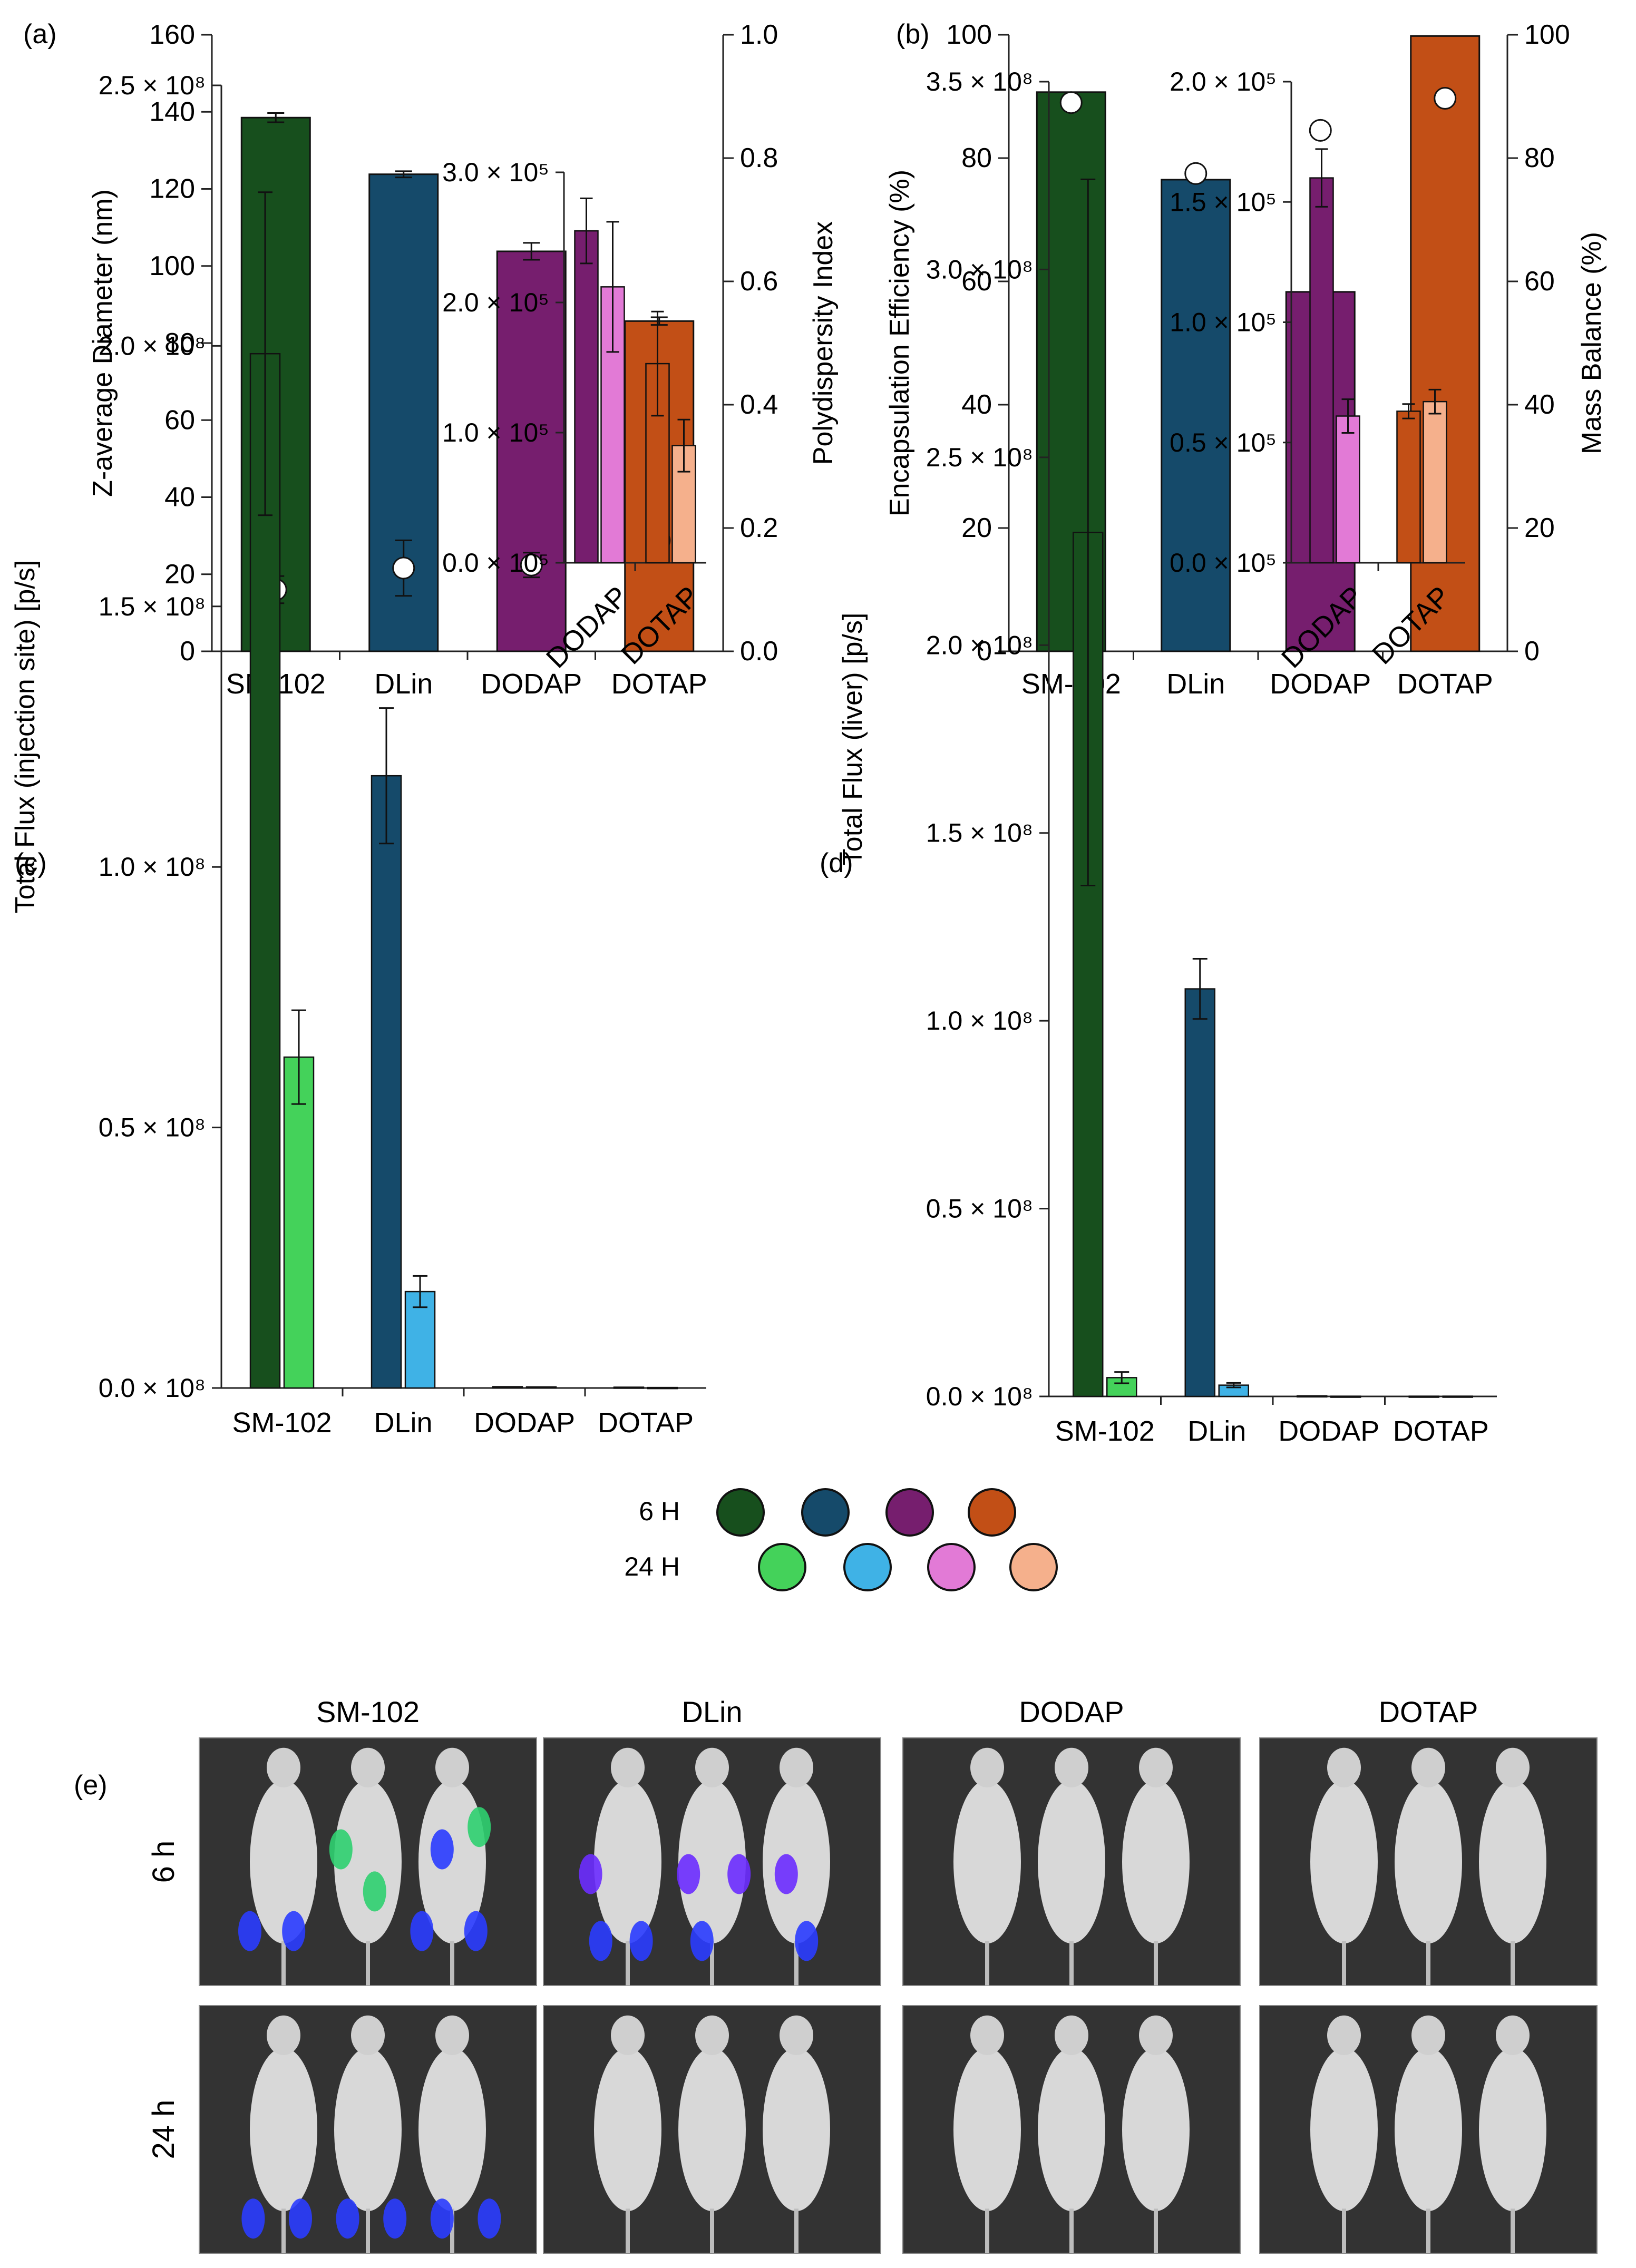 This screenshot has height=2268, width=1636. What do you see at coordinates (853, 739) in the screenshot?
I see `y-axis-title: Total Flux (liver) [p/s]` at bounding box center [853, 739].